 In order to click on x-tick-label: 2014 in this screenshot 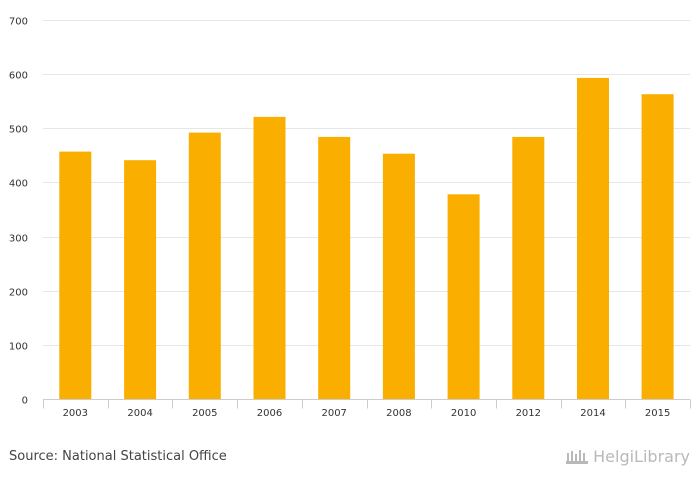, I will do `click(592, 413)`.